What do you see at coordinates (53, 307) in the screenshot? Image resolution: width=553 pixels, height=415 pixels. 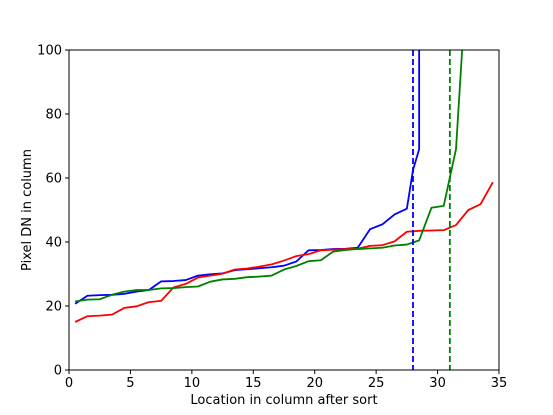 I see `y-tick-label: 20` at bounding box center [53, 307].